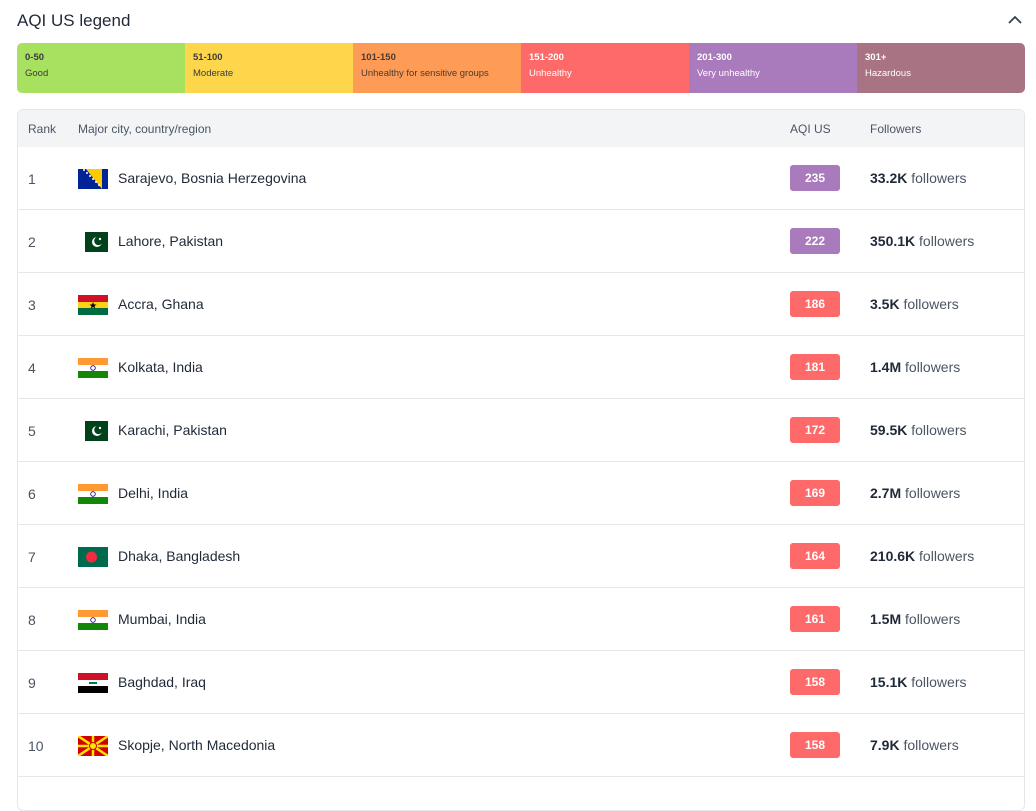  Describe the element at coordinates (815, 241) in the screenshot. I see `aqi-badge: 222` at that location.